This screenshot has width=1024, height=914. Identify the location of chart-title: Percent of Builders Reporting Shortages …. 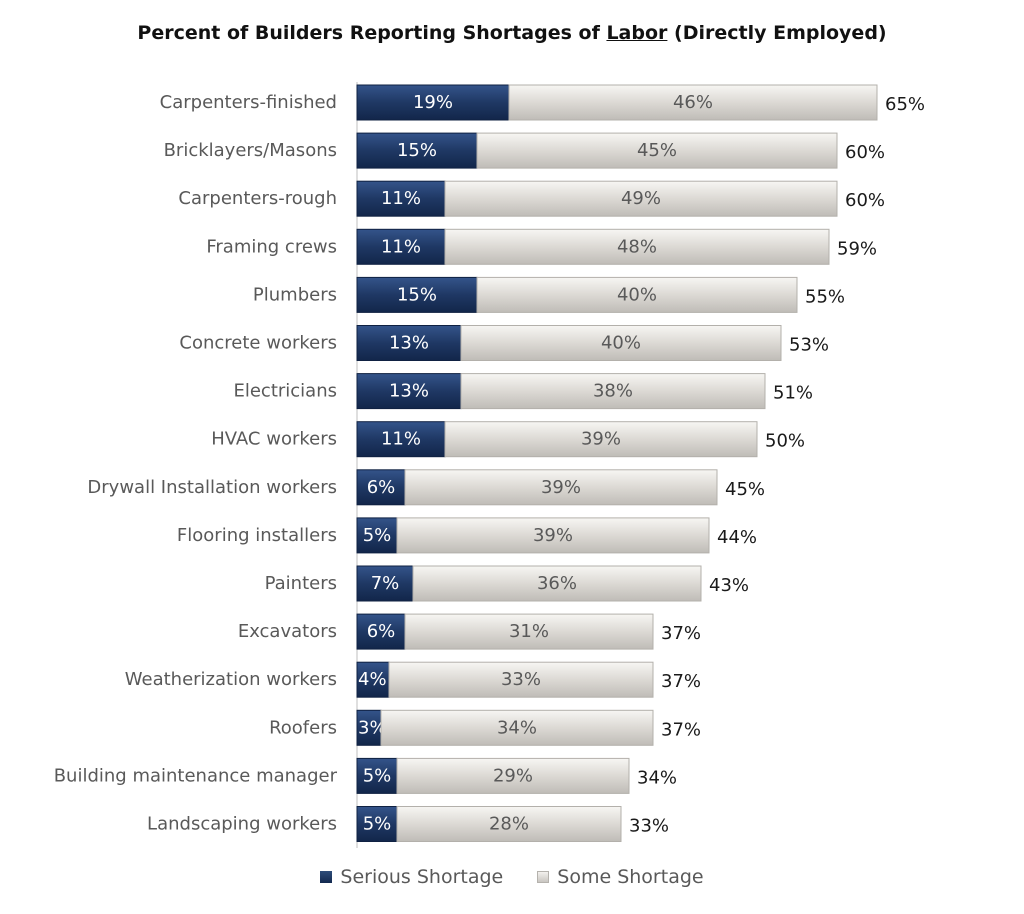
(512, 33).